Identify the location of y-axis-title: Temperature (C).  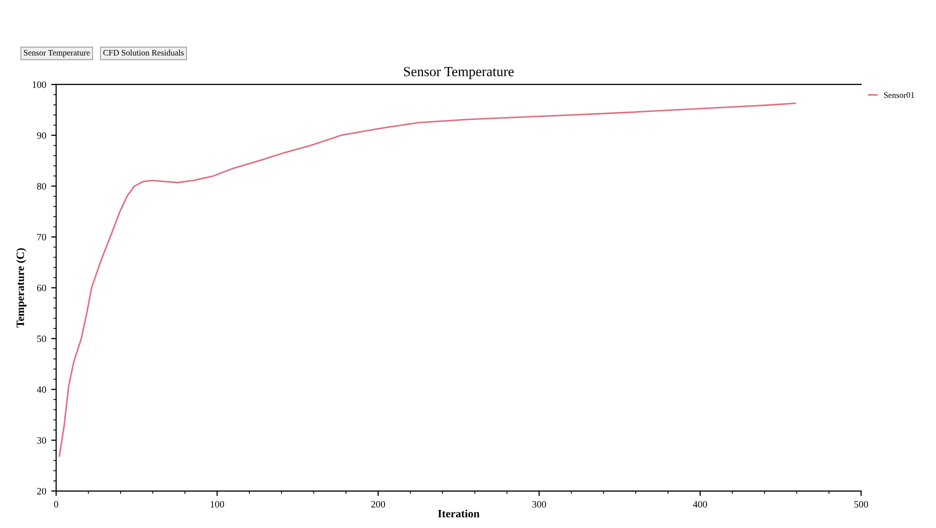
(21, 288).